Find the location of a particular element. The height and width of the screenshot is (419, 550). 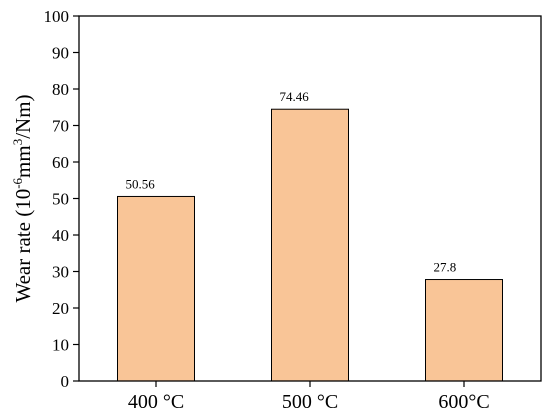

y-tick-label: 20 is located at coordinates (60, 308).